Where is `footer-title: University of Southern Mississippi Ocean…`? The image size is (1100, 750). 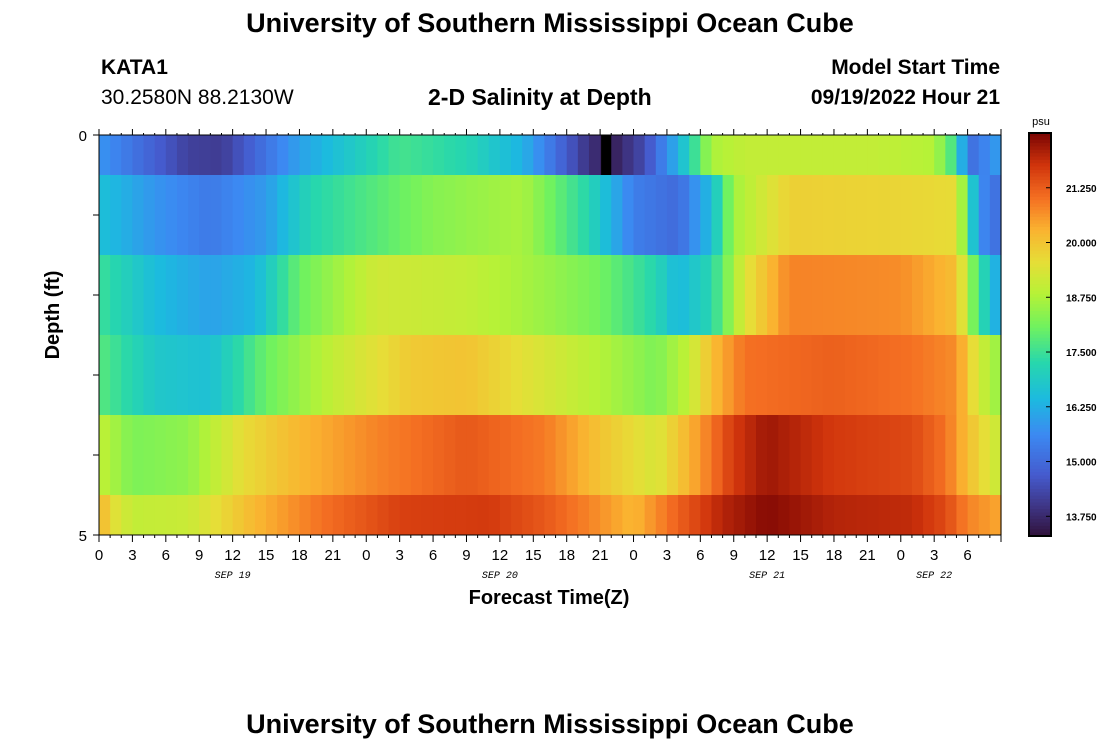 footer-title: University of Southern Mississippi Ocean… is located at coordinates (550, 724).